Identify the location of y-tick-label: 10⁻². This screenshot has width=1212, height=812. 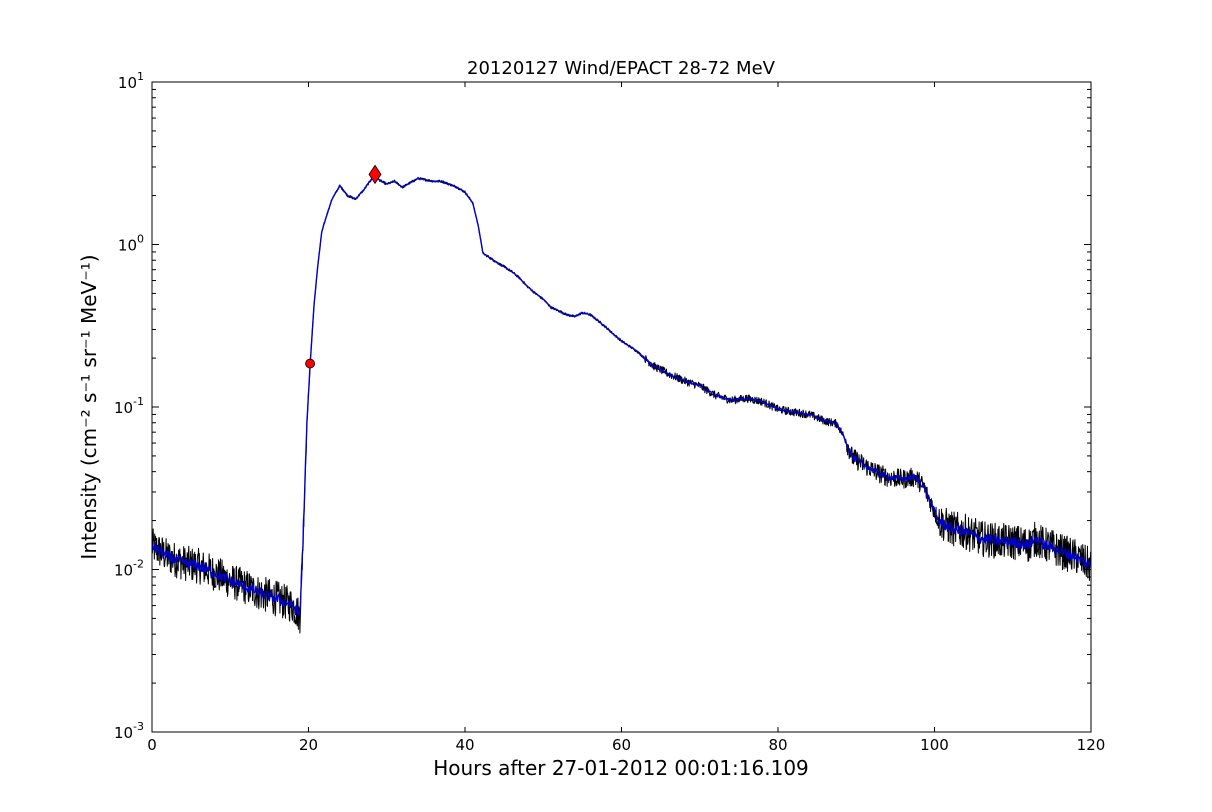
(129, 569).